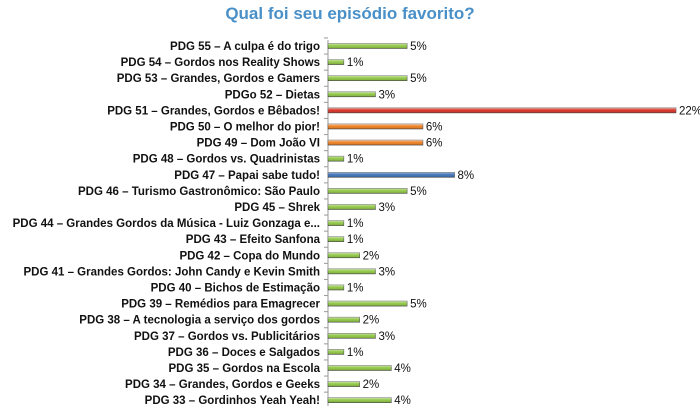 Image resolution: width=700 pixels, height=406 pixels. I want to click on value-label: 8%, so click(466, 176).